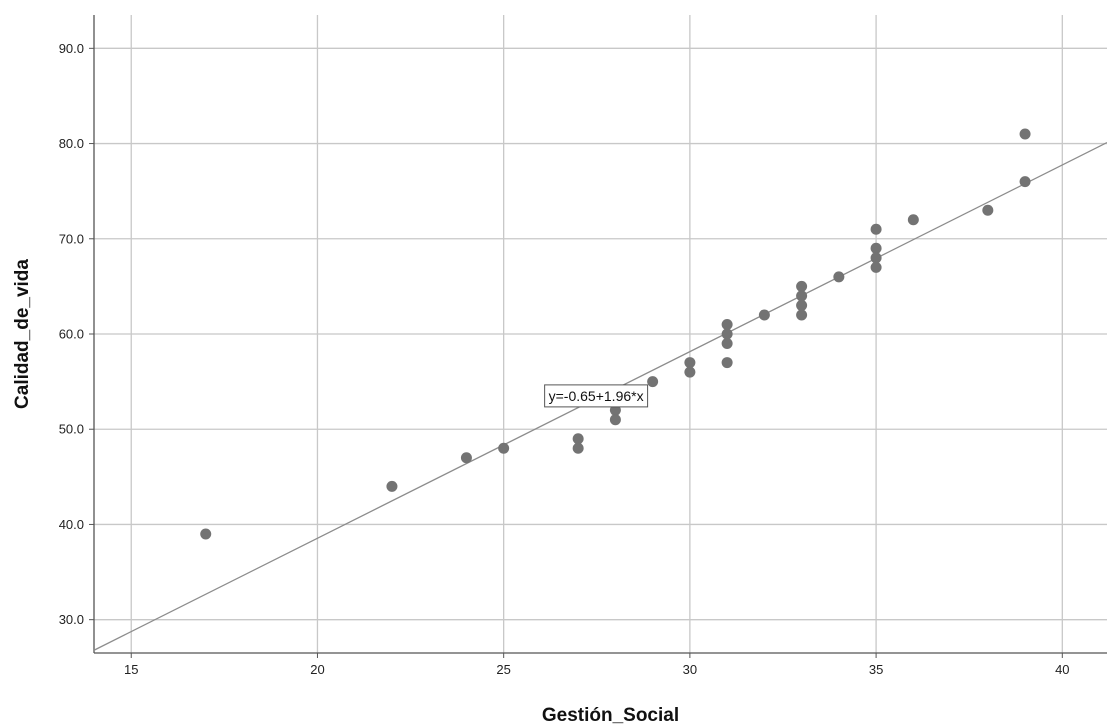  Describe the element at coordinates (876, 669) in the screenshot. I see `x-tick-label: 35` at that location.